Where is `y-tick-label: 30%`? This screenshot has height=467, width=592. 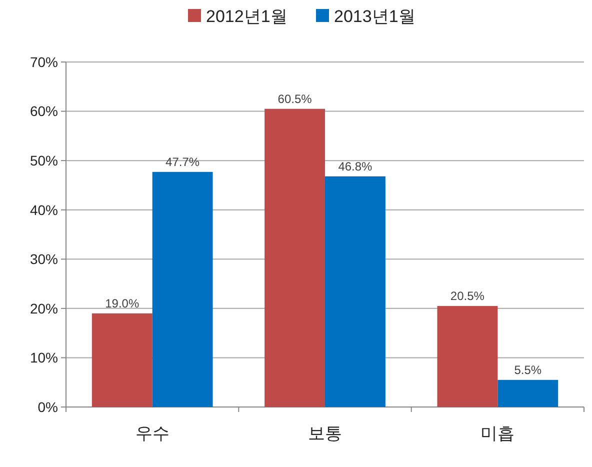
y-tick-label: 30% is located at coordinates (44, 259).